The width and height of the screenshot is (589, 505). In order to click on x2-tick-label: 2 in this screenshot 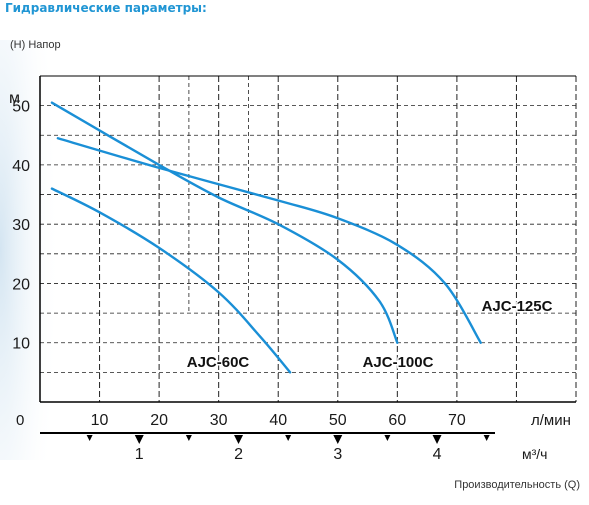, I will do `click(238, 454)`.